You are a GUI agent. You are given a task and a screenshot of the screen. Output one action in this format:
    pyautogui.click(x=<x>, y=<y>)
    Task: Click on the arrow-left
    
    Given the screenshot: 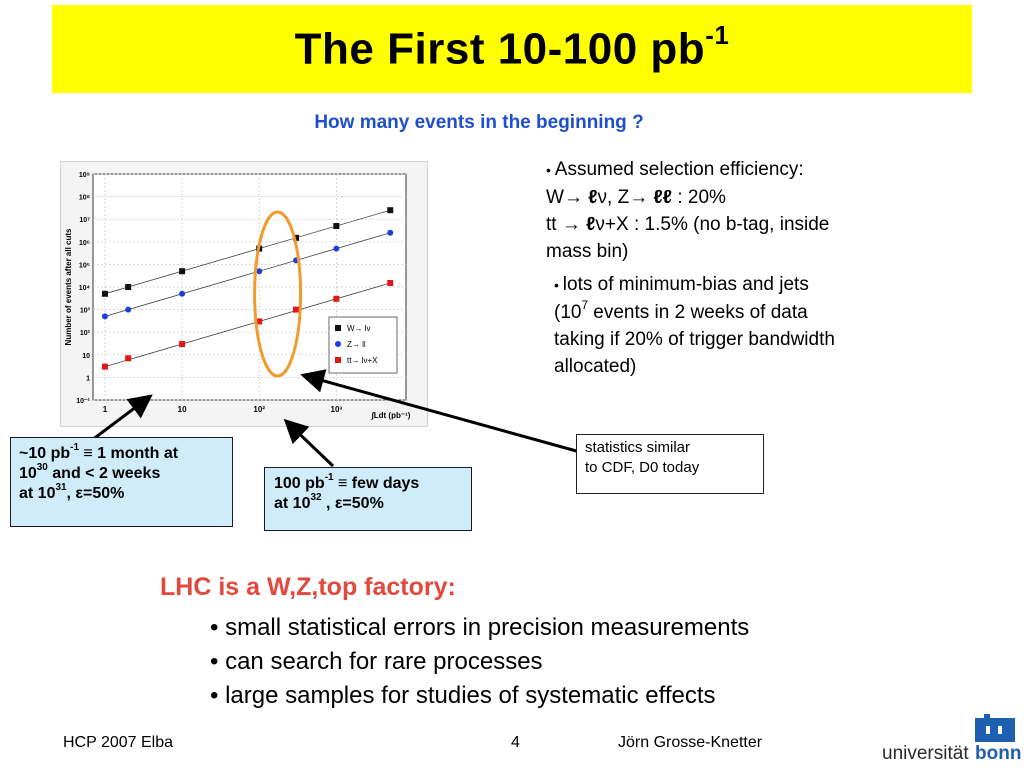 What is the action you would take?
    pyautogui.click(x=122, y=418)
    